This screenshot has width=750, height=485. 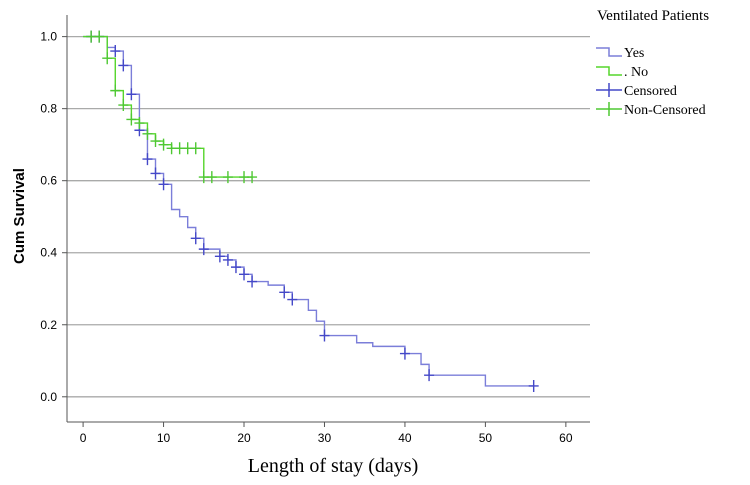 I want to click on x-tick-label: 60, so click(x=566, y=438).